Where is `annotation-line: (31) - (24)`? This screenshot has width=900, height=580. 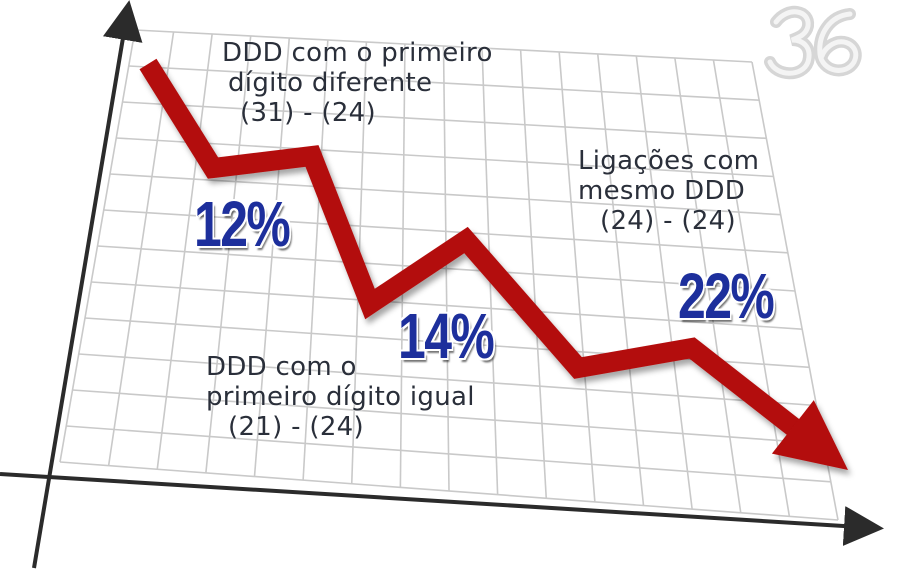
annotation-line: (31) - (24) is located at coordinates (308, 113).